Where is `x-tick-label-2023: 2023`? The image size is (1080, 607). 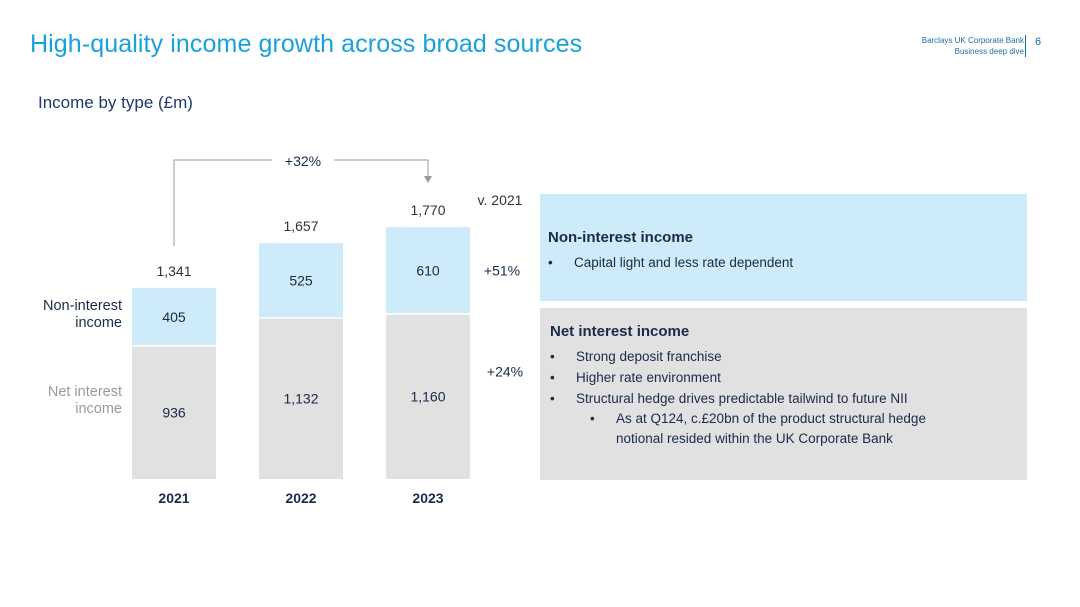 x-tick-label-2023: 2023 is located at coordinates (427, 498).